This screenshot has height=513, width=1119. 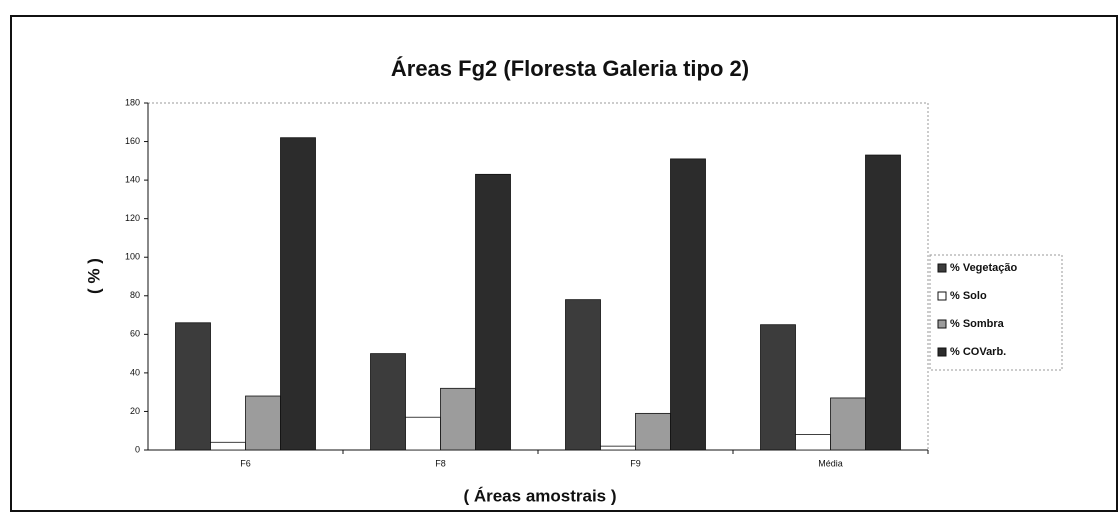 What do you see at coordinates (135, 295) in the screenshot?
I see `y-tick-label: 80` at bounding box center [135, 295].